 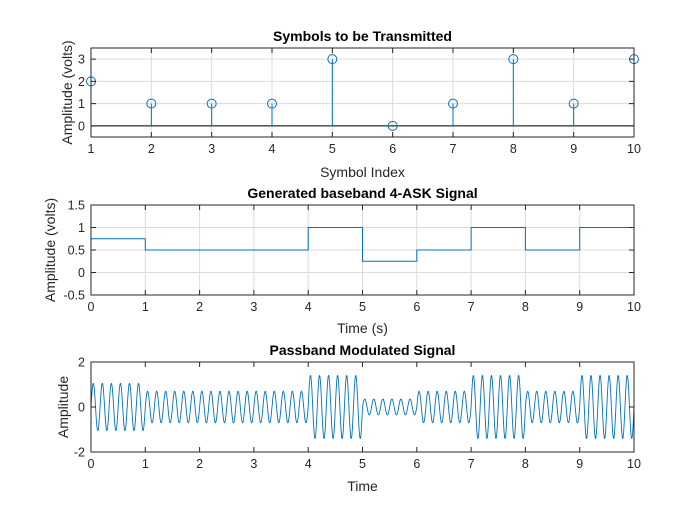 What do you see at coordinates (74, 296) in the screenshot?
I see `y-tick-label: -0.5` at bounding box center [74, 296].